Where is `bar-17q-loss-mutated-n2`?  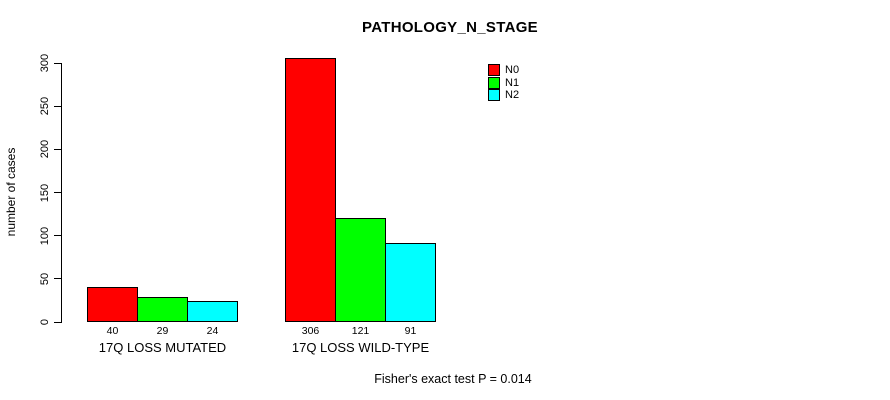
bar-17q-loss-mutated-n2 is located at coordinates (212, 311).